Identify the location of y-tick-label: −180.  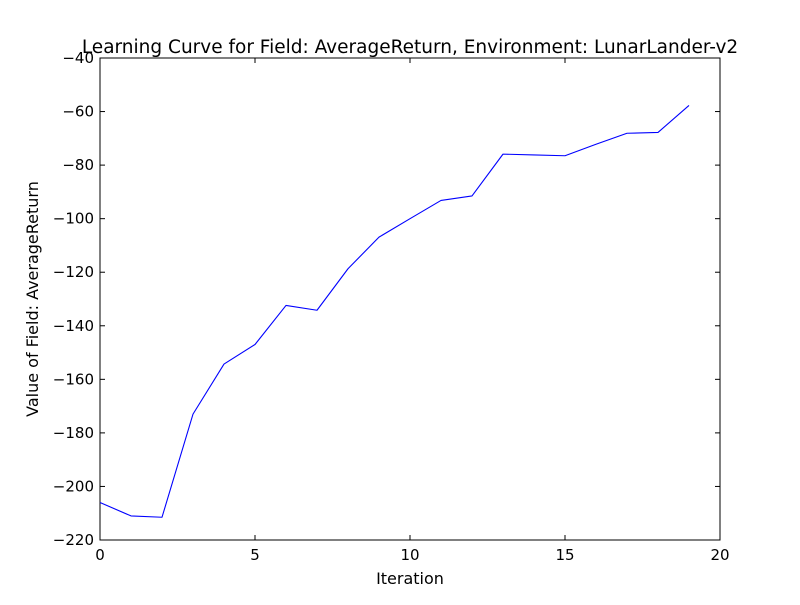
(73, 433).